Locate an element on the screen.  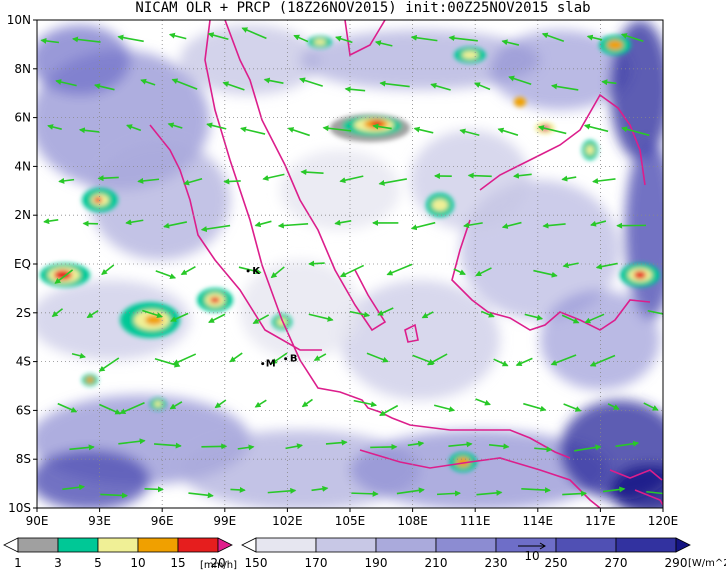
lon-tick-label: 93E is located at coordinates (99, 521).